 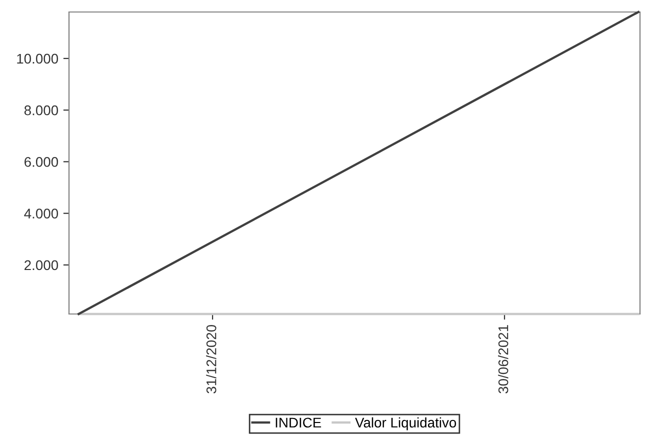 I want to click on y-tick-label: 10.000, so click(x=37, y=59).